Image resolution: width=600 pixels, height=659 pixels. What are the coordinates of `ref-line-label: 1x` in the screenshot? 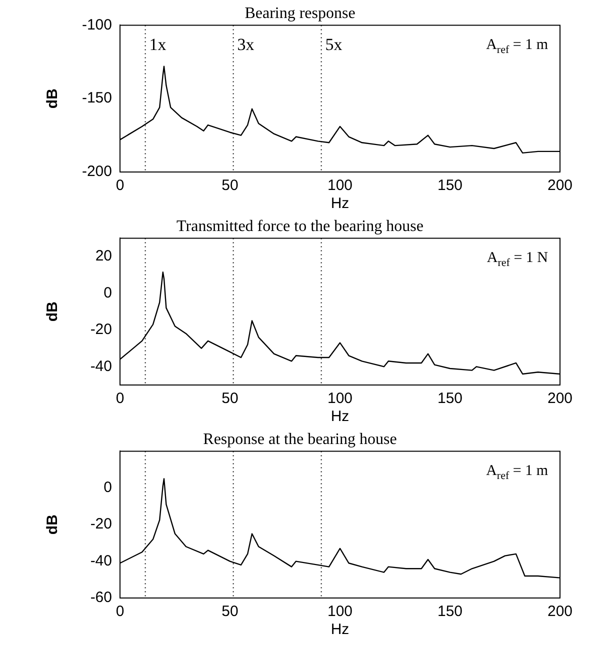 It's located at (158, 44).